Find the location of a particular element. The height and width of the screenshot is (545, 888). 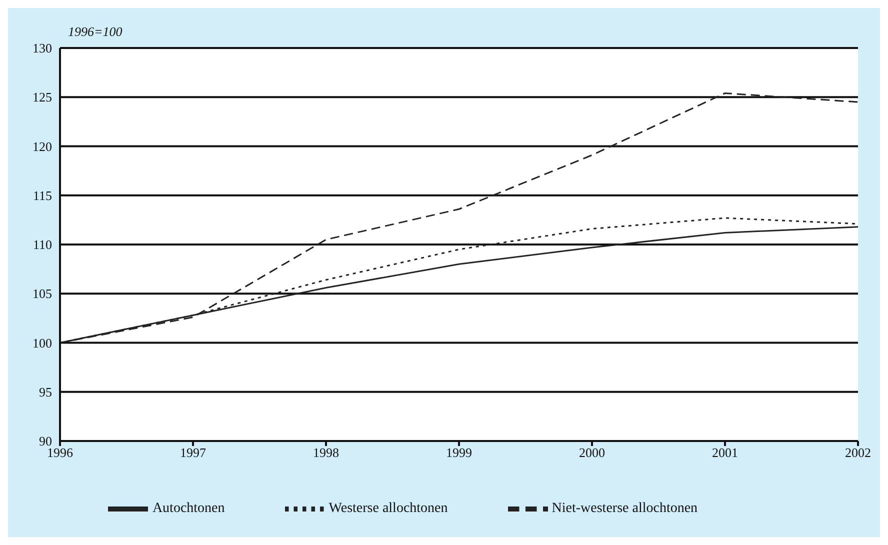

y-tick-label: 125 is located at coordinates (42, 97).